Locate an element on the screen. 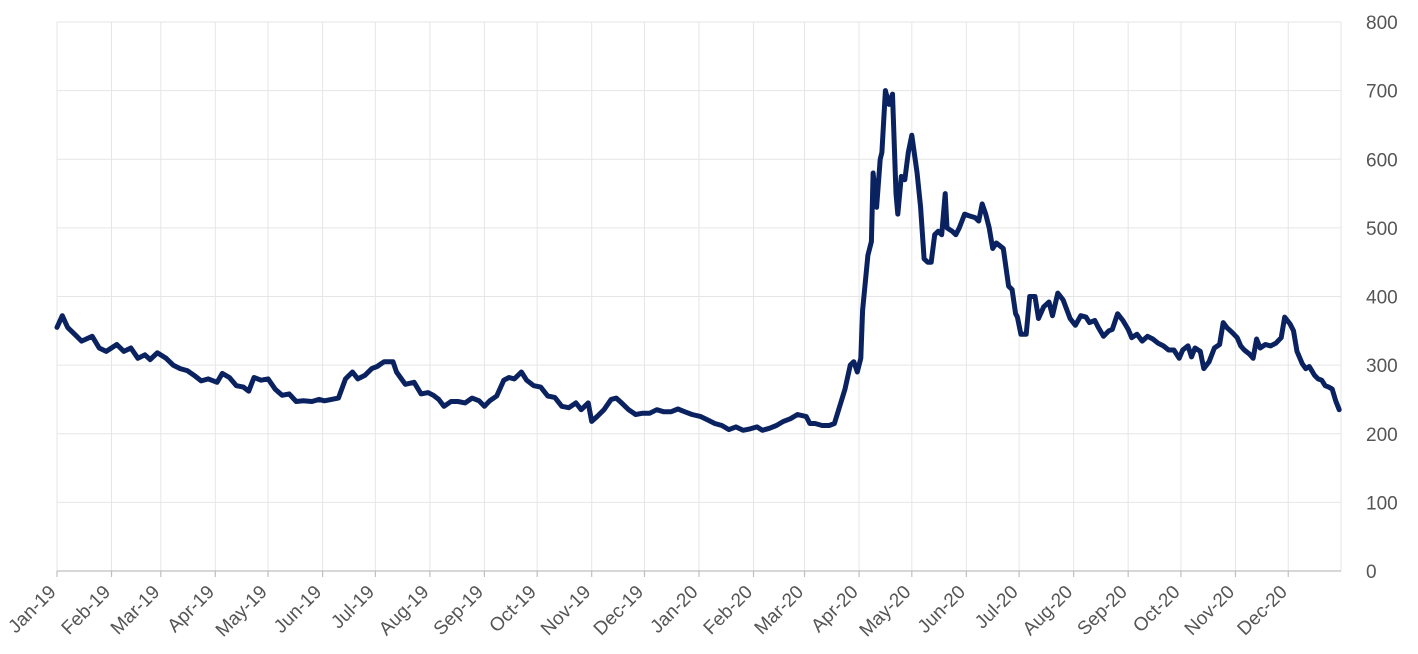 The height and width of the screenshot is (654, 1418). y-tick-label: 700 is located at coordinates (1382, 92).